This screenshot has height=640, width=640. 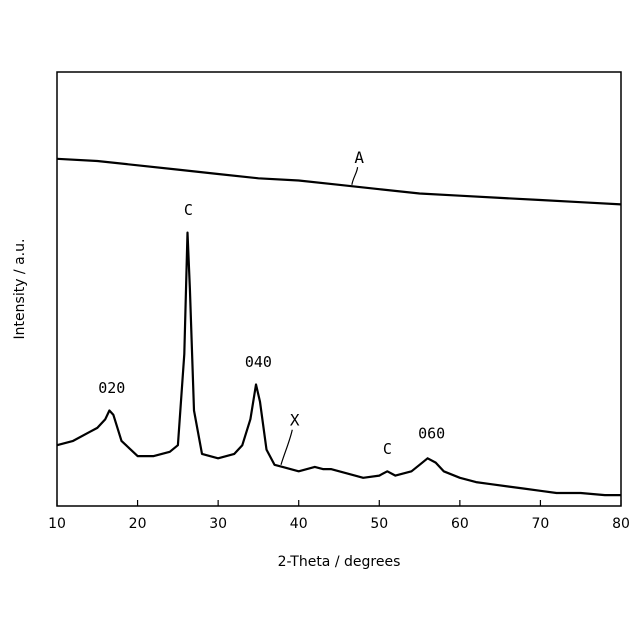 I want to click on x-axis-label: 2-Theta / degrees, so click(x=339, y=562).